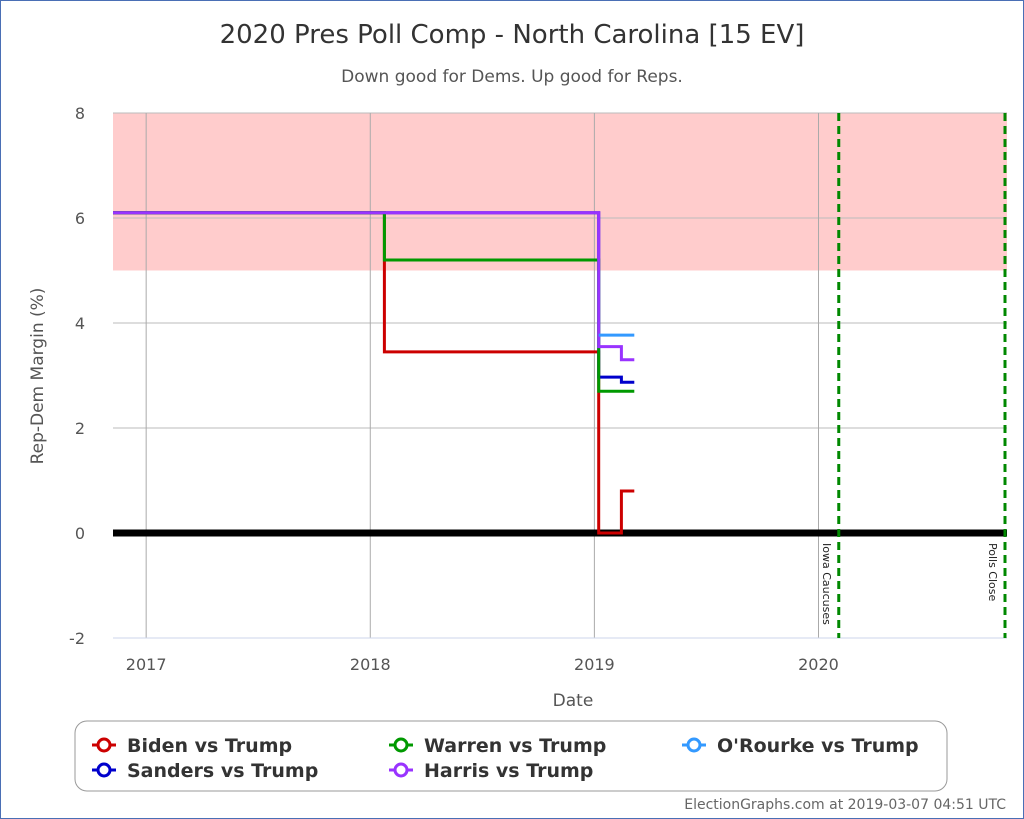 The height and width of the screenshot is (819, 1024). I want to click on legend-item: Sanders vs Trump, so click(205, 771).